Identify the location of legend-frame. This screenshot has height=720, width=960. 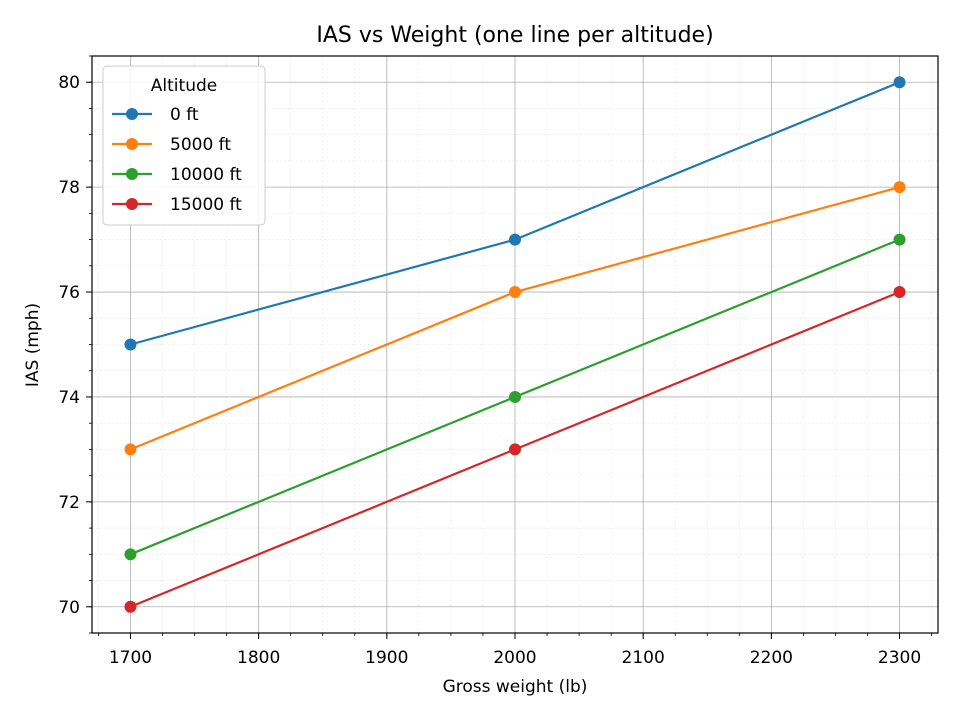
(184, 145).